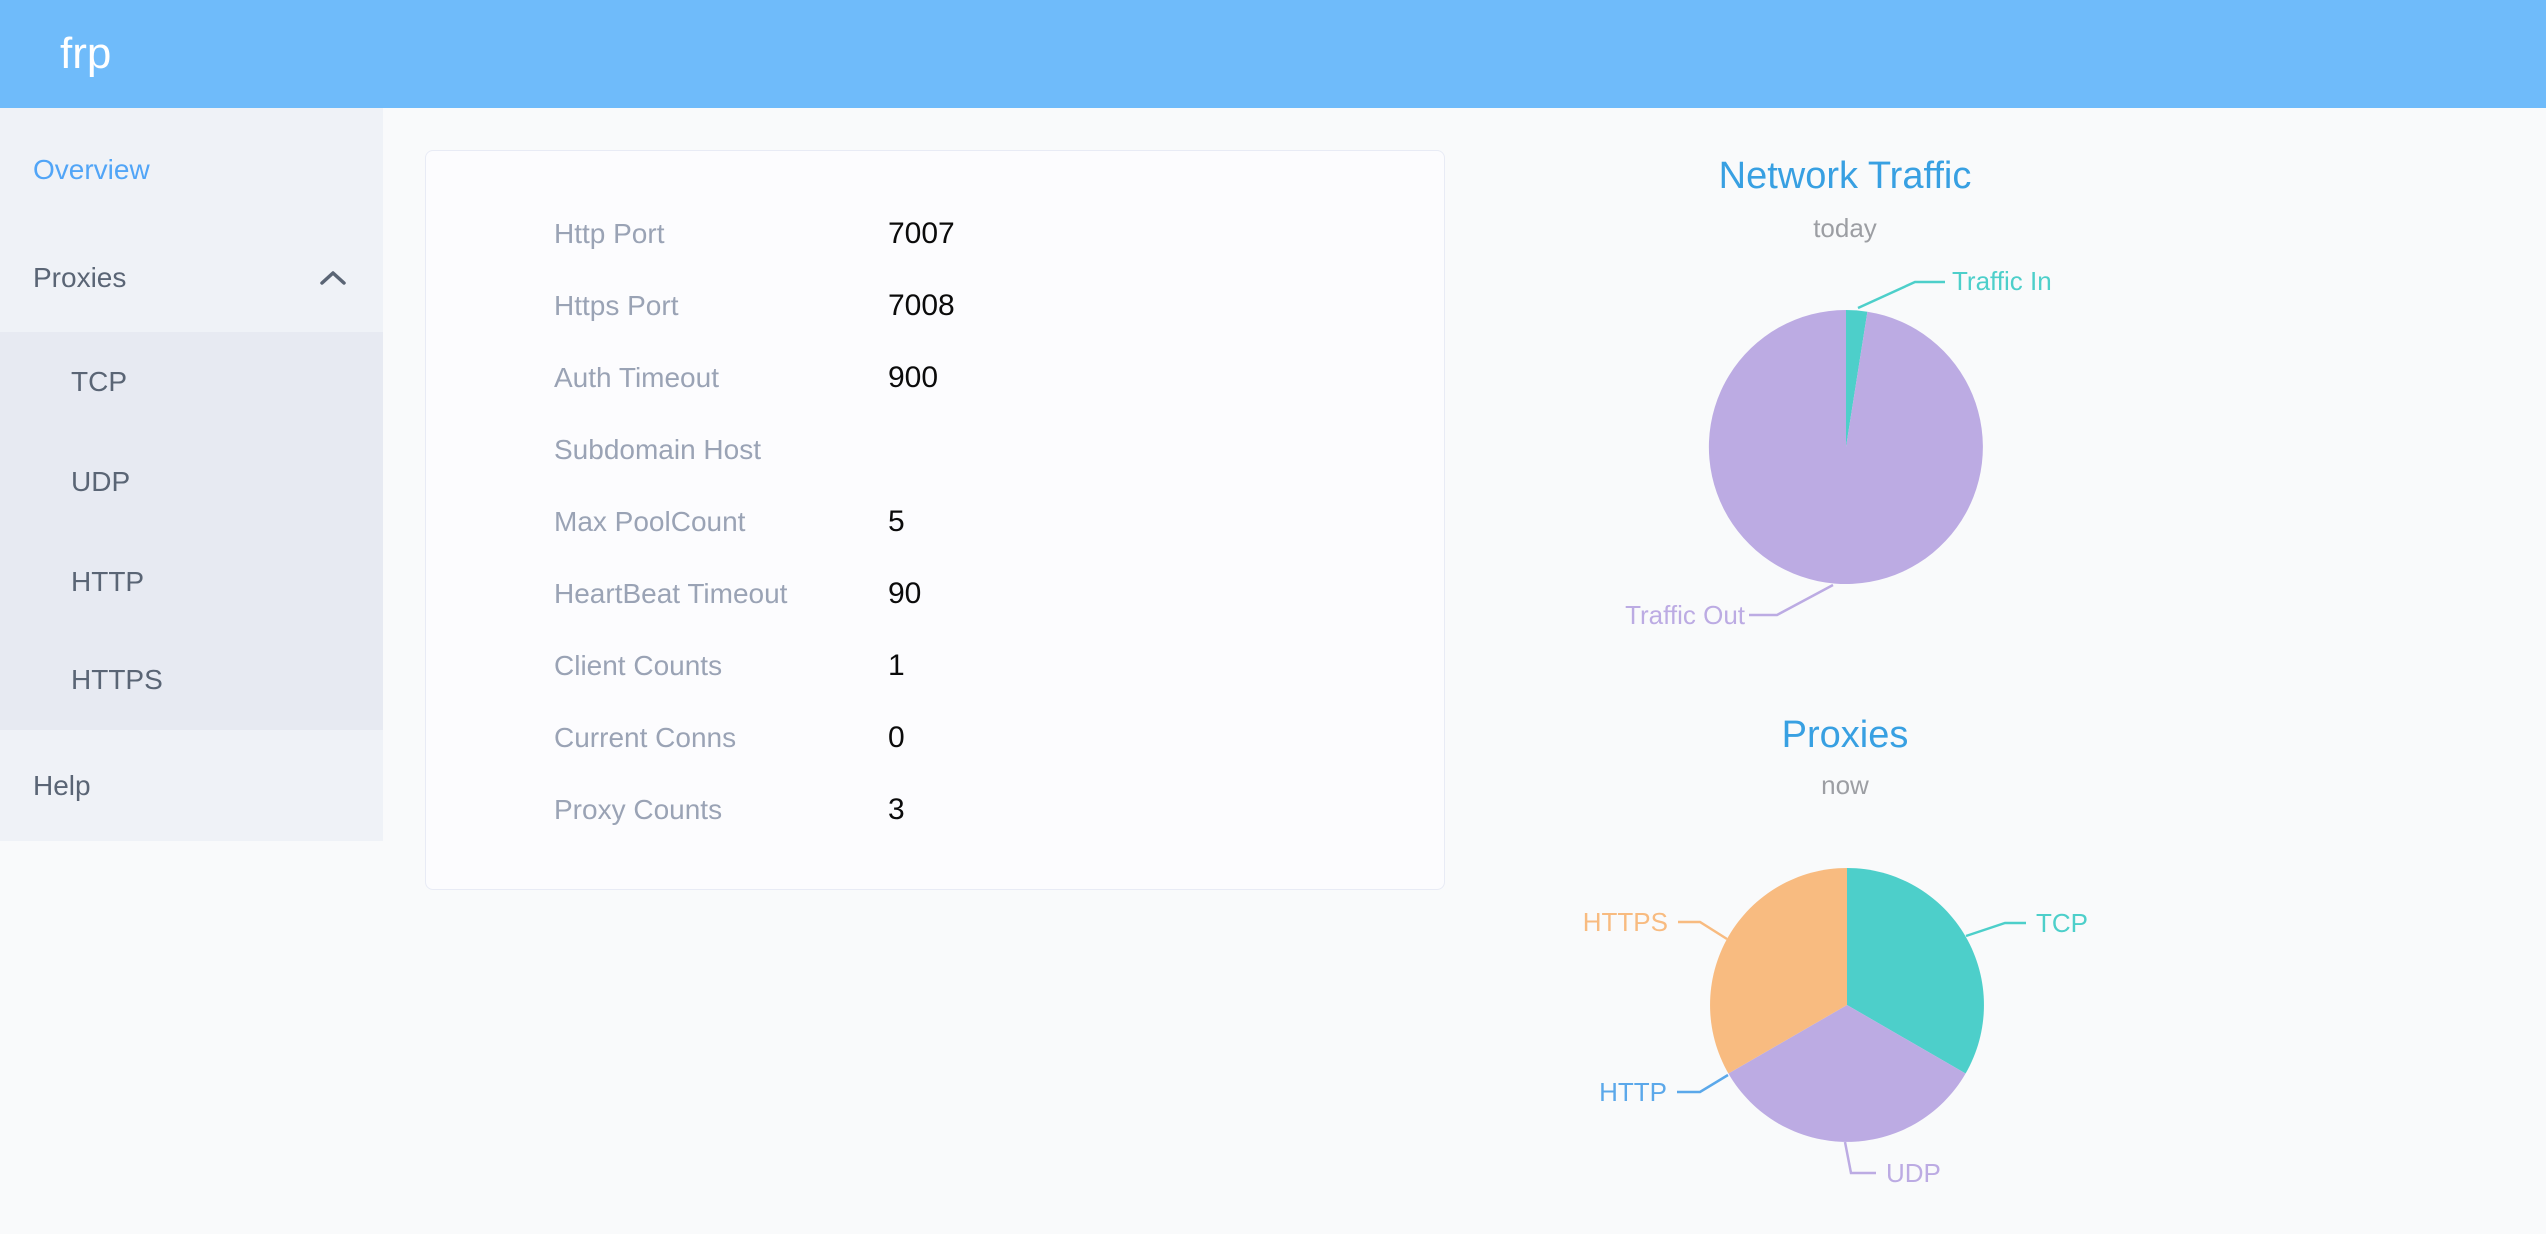 This screenshot has width=2546, height=1234. I want to click on sidebar-item-http: HTTP, so click(191, 582).